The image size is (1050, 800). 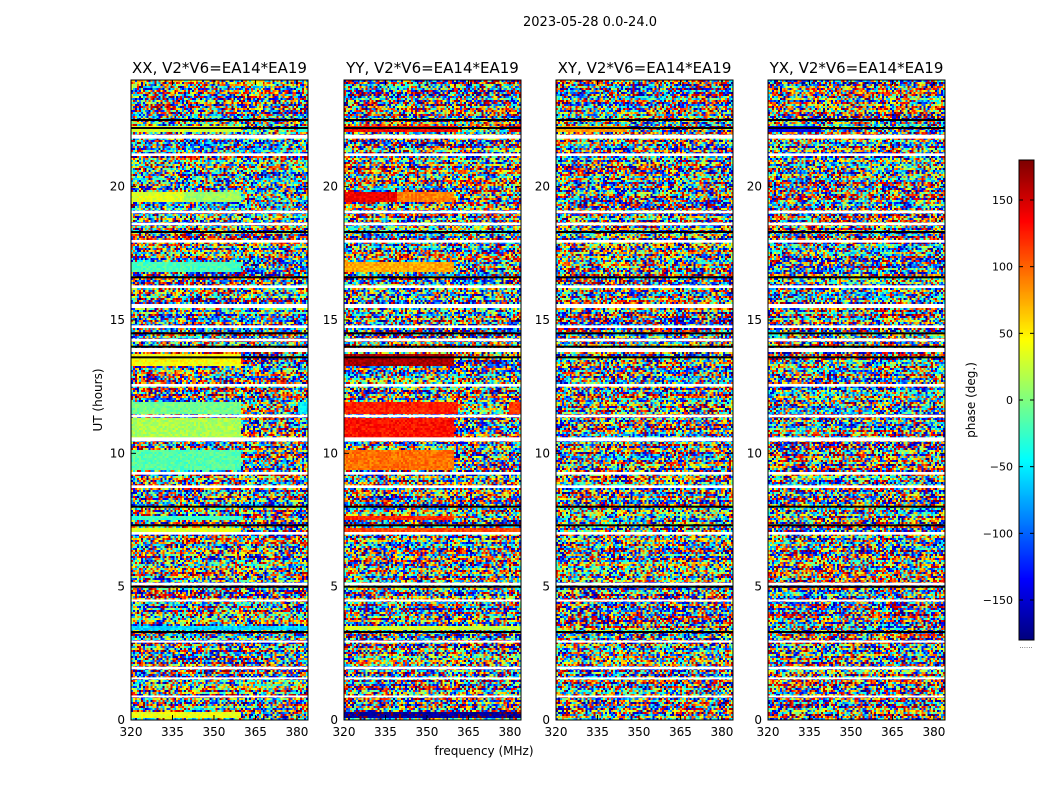 What do you see at coordinates (998, 600) in the screenshot?
I see `colorbar-tick-label: −150` at bounding box center [998, 600].